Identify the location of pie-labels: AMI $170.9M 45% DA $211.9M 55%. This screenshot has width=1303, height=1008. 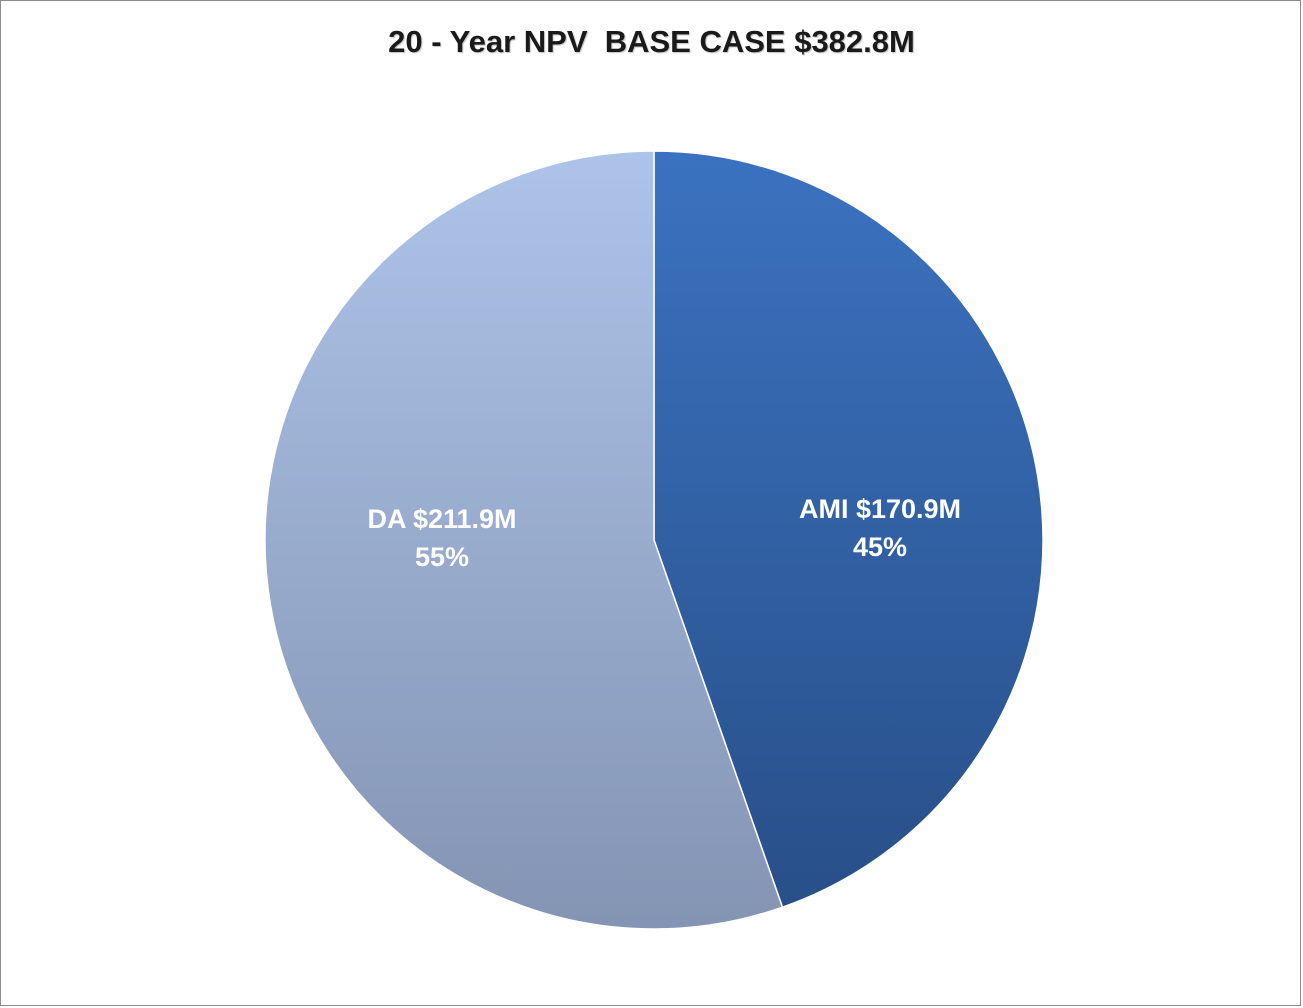
(664, 533).